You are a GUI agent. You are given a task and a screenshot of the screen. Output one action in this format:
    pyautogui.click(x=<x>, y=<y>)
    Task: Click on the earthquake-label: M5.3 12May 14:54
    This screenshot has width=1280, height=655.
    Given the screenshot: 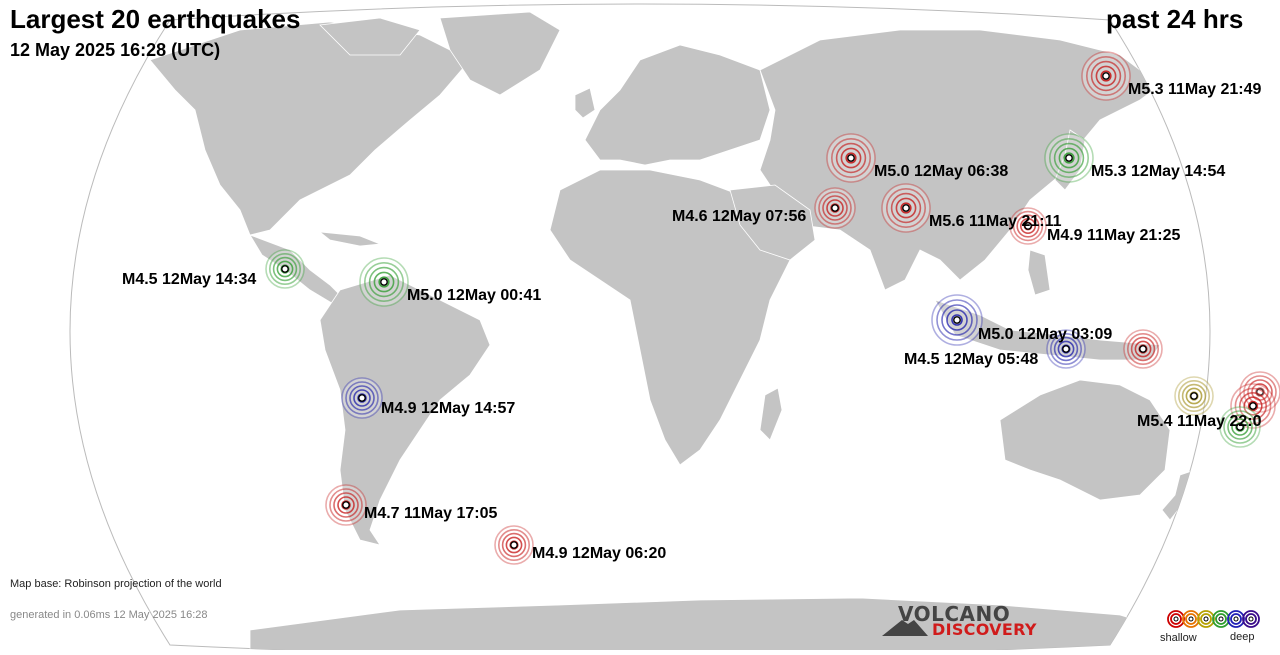 What is the action you would take?
    pyautogui.click(x=1158, y=171)
    